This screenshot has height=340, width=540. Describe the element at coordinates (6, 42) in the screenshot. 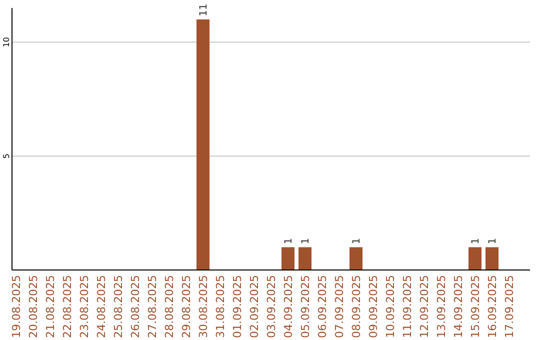

I see `y-tick-label: 10` at that location.